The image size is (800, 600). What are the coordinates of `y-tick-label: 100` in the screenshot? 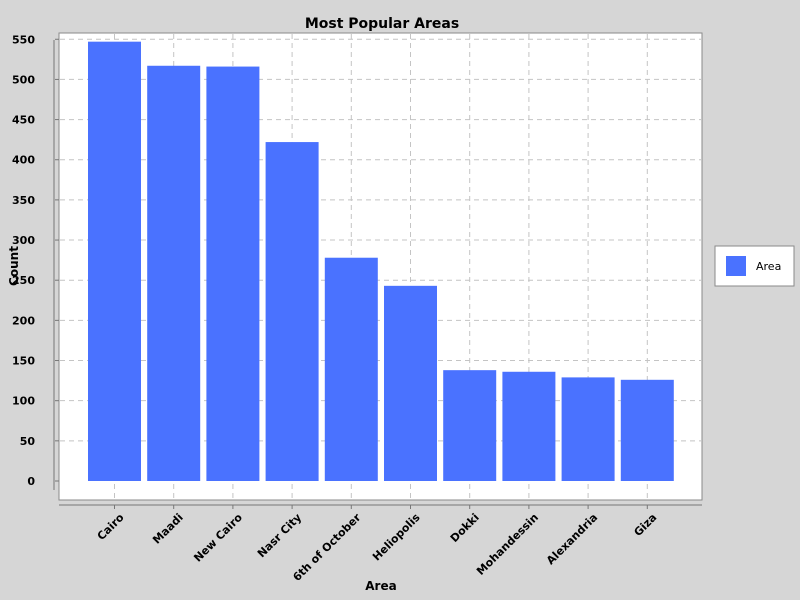 It's located at (23, 401).